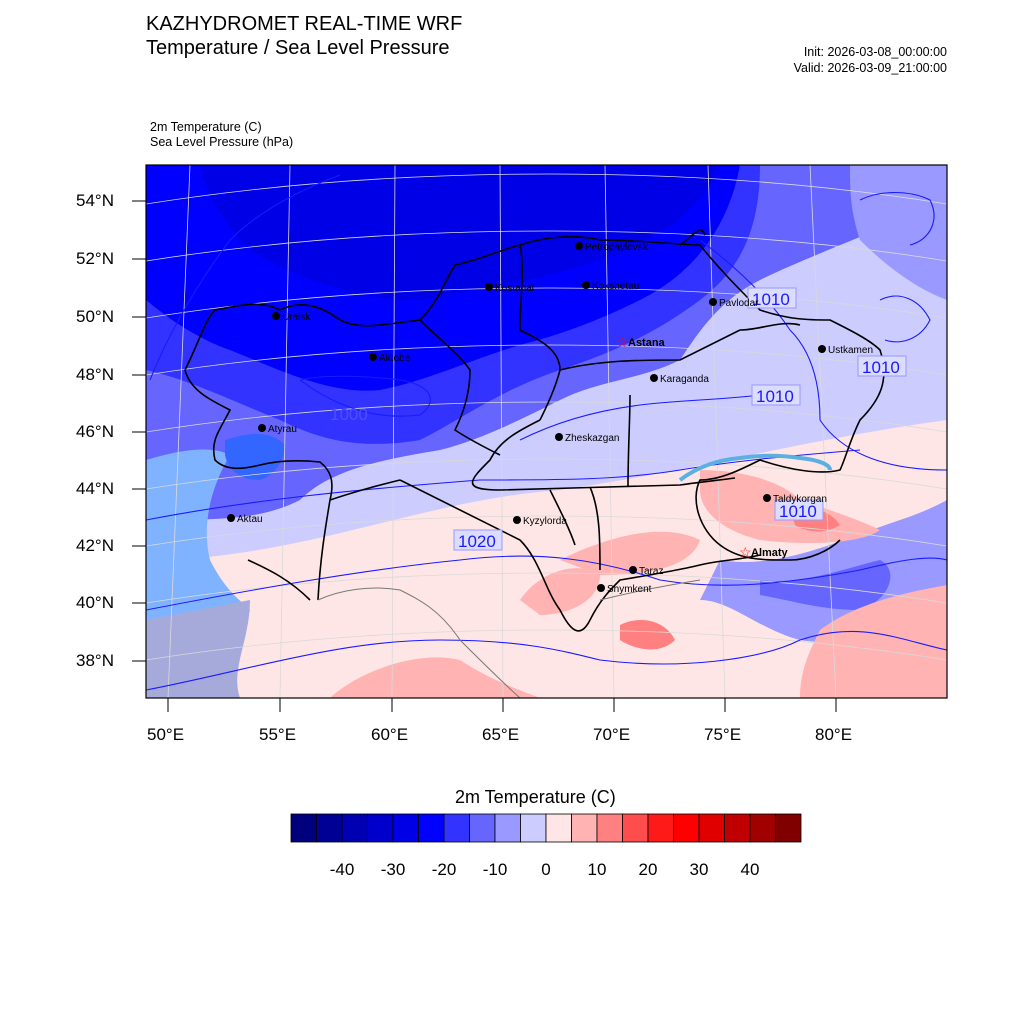 The width and height of the screenshot is (1024, 1024). What do you see at coordinates (870, 68) in the screenshot?
I see `valid-time: Valid: 2026-03-09_21:00:00` at bounding box center [870, 68].